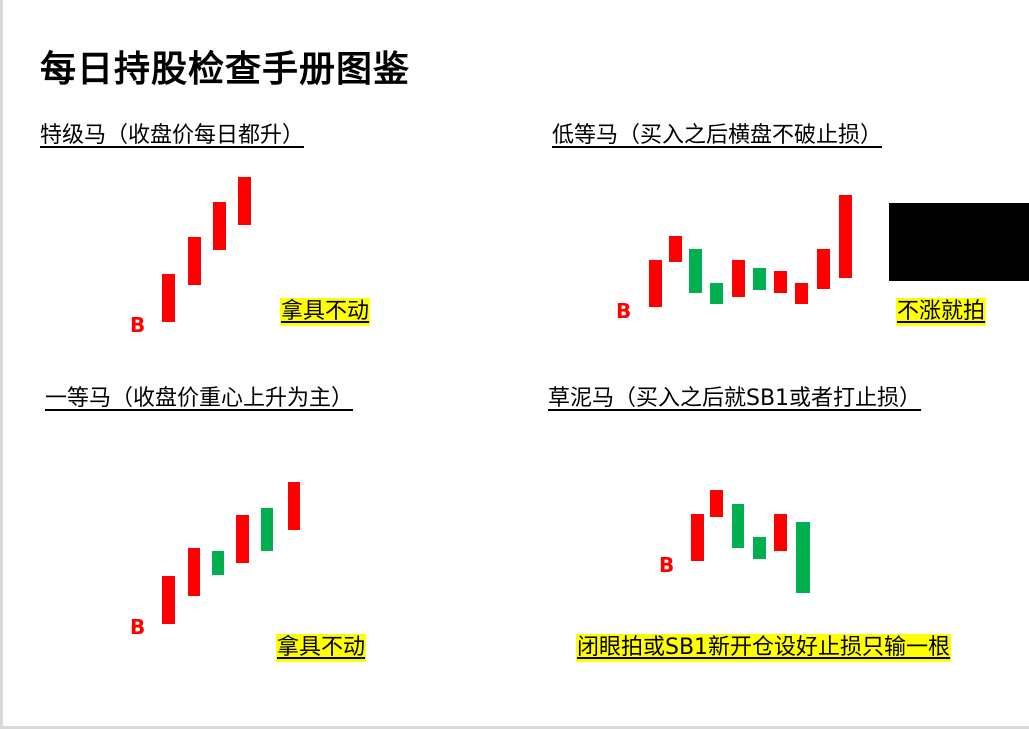  I want to click on slide-border-bottom, so click(514, 727).